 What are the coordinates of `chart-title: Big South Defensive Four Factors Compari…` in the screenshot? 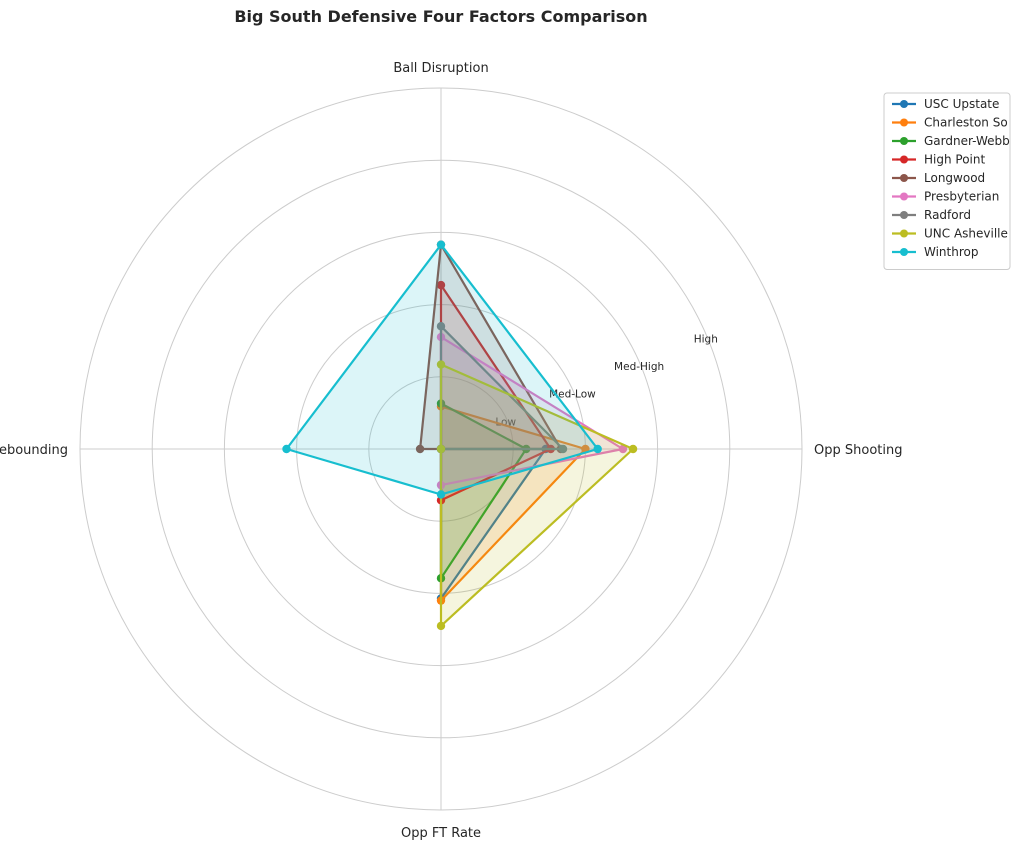 It's located at (440, 16).